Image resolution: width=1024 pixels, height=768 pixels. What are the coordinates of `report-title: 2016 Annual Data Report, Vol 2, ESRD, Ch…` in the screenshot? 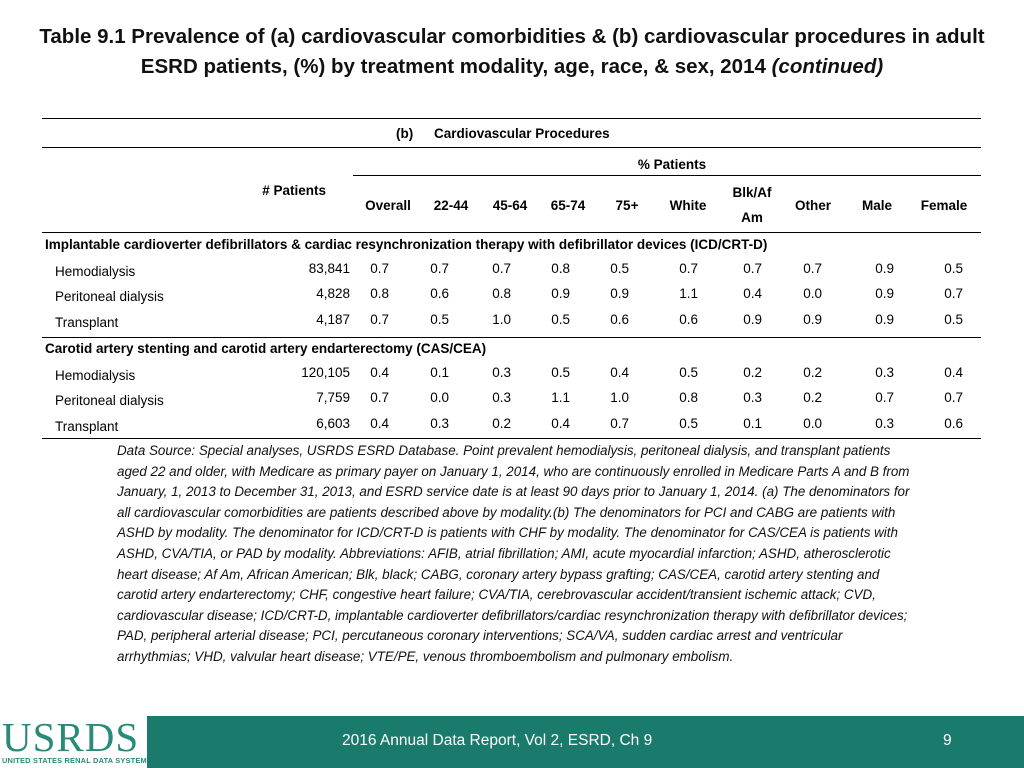 It's located at (497, 740).